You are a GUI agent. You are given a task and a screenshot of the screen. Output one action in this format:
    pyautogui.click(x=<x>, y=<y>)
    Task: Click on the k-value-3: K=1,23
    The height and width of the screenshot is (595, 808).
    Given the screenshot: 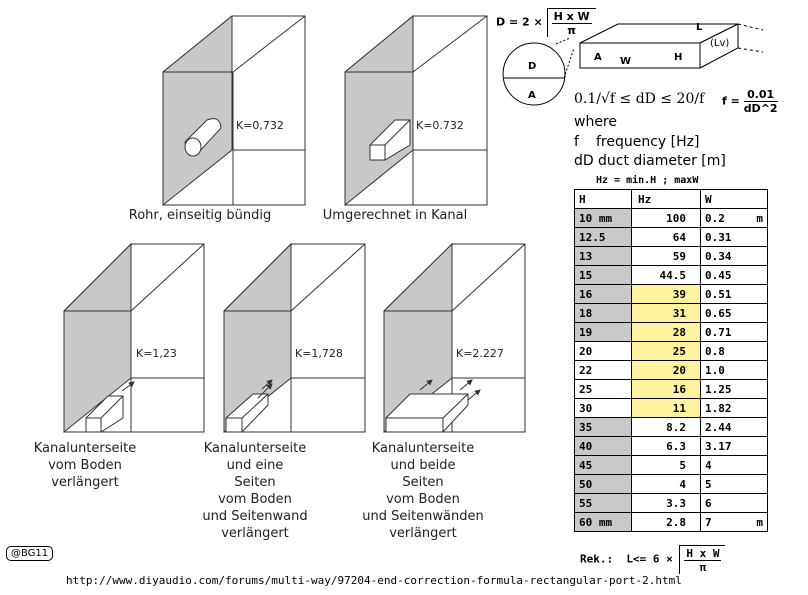 What is the action you would take?
    pyautogui.click(x=156, y=353)
    